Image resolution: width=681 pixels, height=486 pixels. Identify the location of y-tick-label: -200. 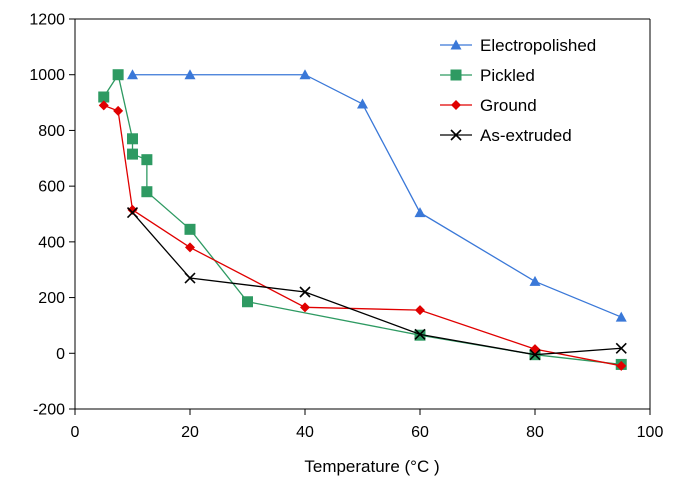
(49, 410).